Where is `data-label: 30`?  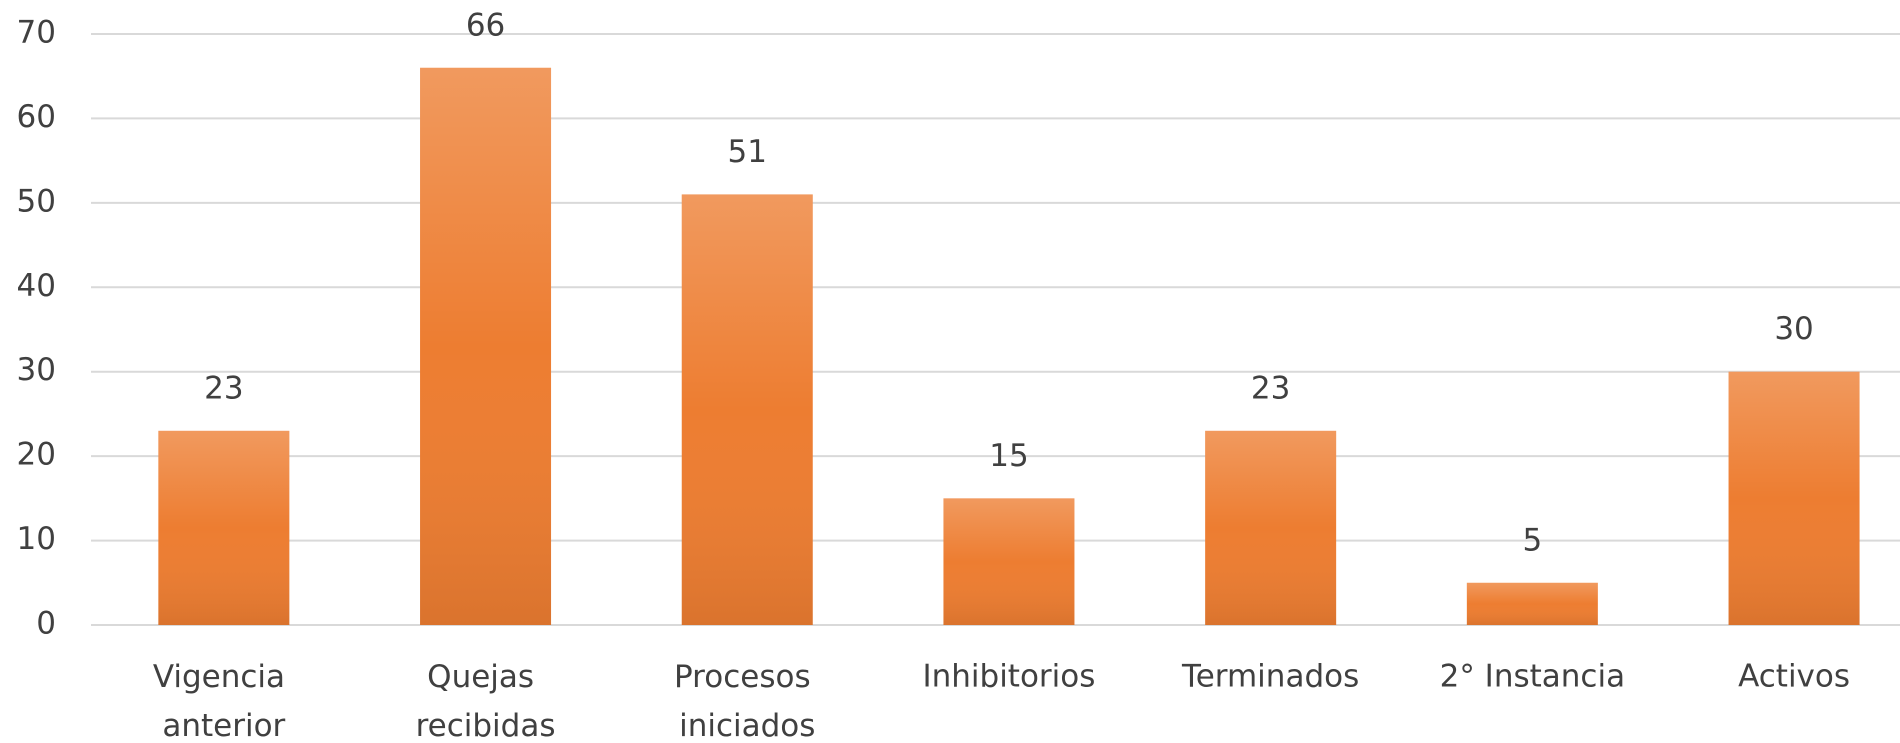
data-label: 30 is located at coordinates (1793, 329).